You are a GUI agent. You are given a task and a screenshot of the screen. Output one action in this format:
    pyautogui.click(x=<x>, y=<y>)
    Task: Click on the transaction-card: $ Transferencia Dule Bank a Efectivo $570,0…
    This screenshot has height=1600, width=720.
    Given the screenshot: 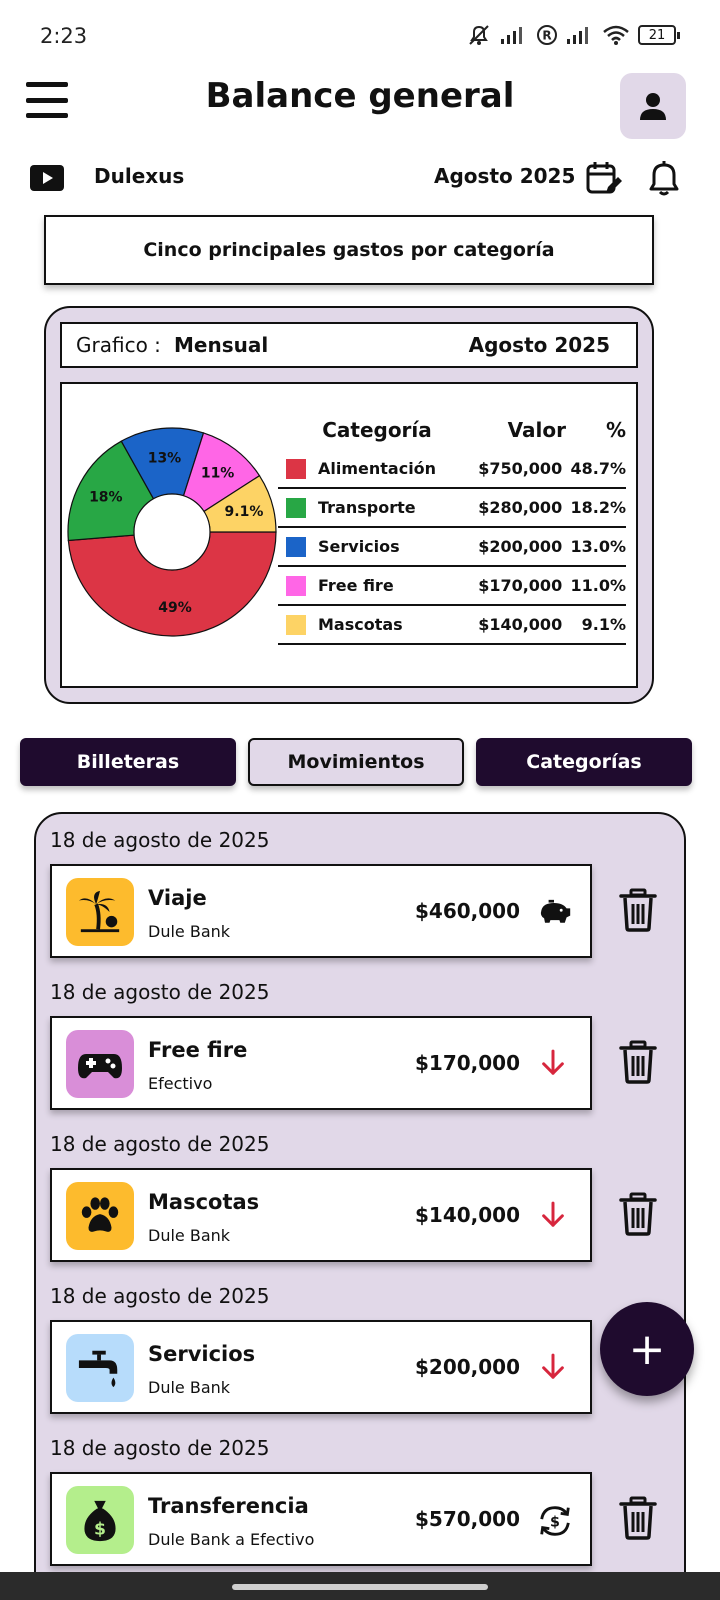 What is the action you would take?
    pyautogui.click(x=321, y=1519)
    